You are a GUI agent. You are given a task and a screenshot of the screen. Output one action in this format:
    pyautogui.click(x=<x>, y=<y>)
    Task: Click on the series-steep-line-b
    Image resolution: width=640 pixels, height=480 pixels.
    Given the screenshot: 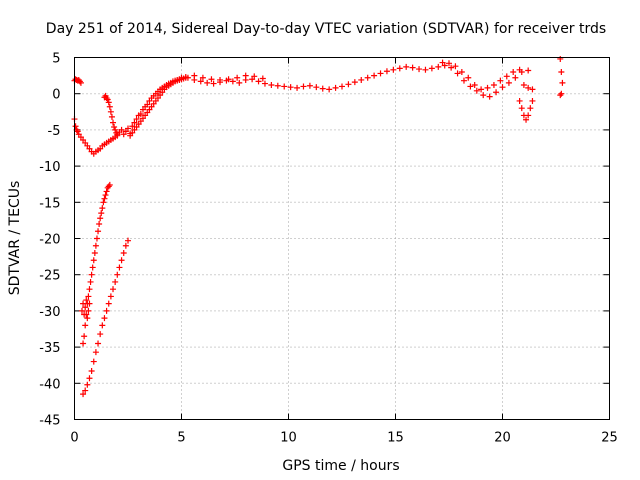 What is the action you would take?
    pyautogui.click(x=105, y=317)
    